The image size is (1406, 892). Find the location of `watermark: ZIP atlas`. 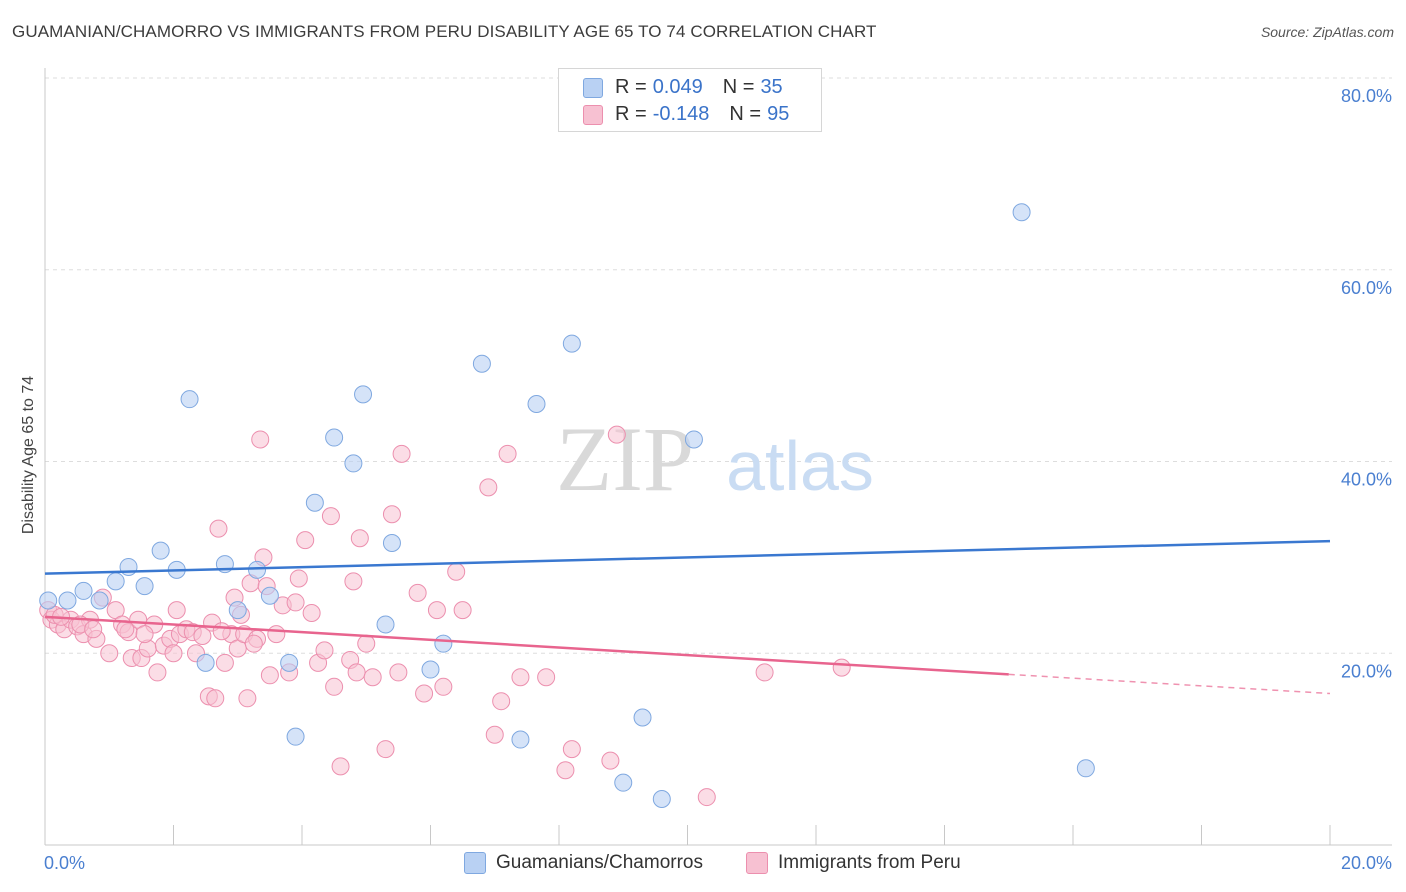

watermark: ZIP atlas is located at coordinates (715, 459).